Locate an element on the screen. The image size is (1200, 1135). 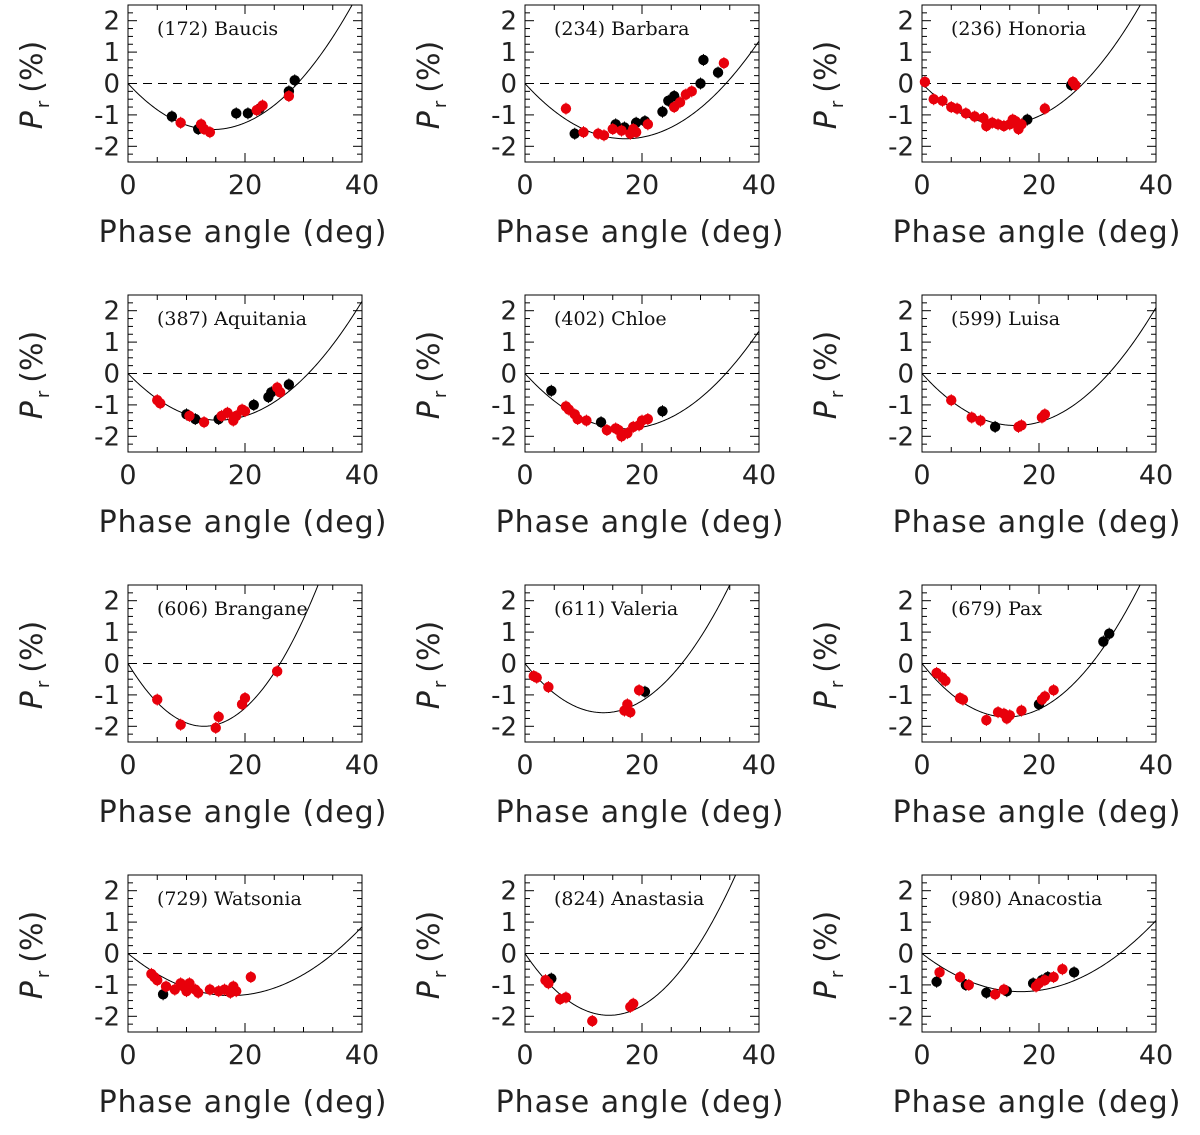
panel-title: (172) Baucis is located at coordinates (217, 29).